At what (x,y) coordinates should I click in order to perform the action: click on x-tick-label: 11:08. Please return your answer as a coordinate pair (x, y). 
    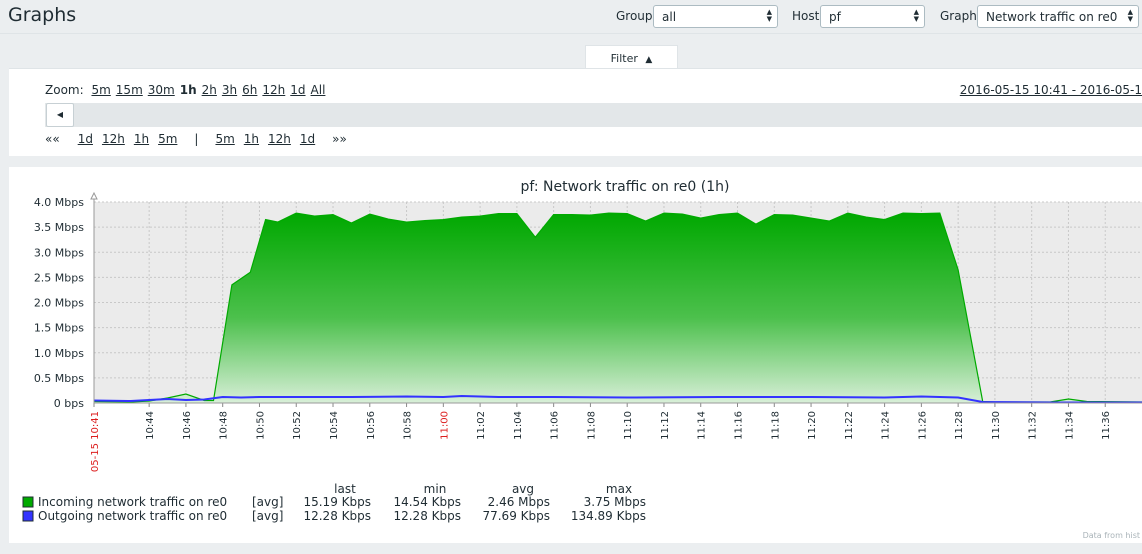
    Looking at the image, I should click on (591, 425).